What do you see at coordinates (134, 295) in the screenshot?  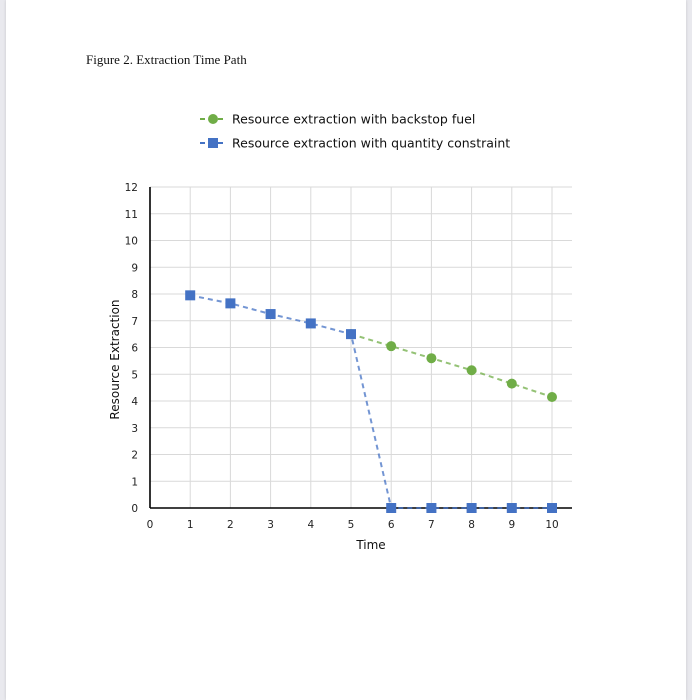 I see `y-tick-label: 8` at bounding box center [134, 295].